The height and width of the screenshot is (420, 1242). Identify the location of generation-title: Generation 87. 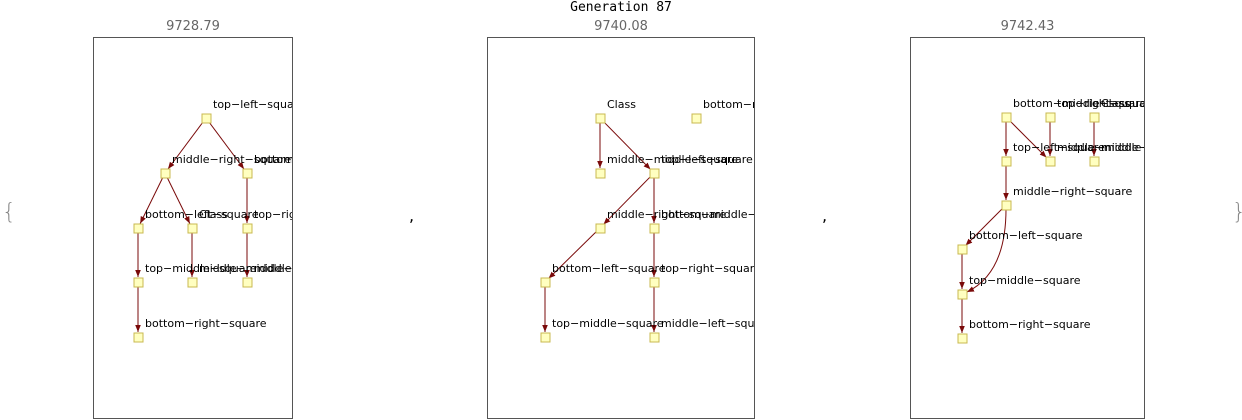
(621, 7).